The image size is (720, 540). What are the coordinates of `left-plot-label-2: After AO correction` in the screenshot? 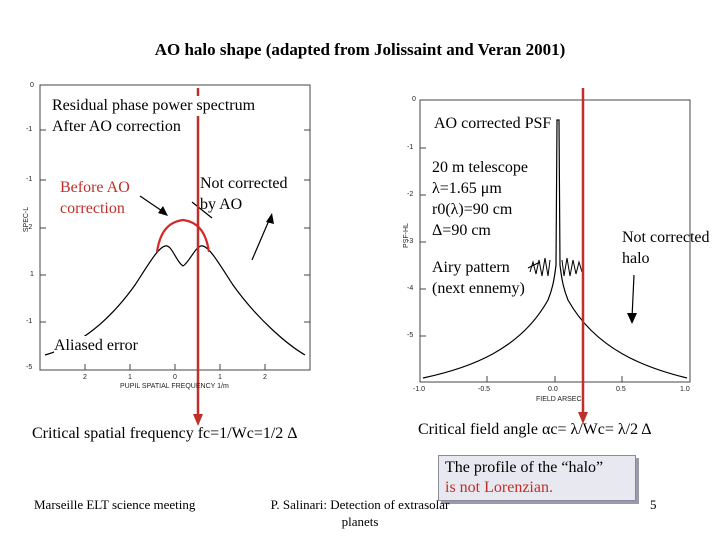 It's located at (116, 127).